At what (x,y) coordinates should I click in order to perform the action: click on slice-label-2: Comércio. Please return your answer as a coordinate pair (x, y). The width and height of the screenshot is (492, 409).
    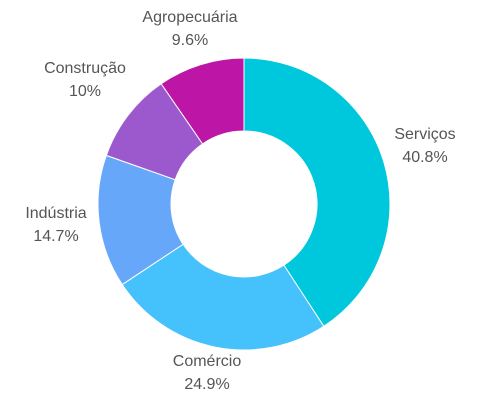
    Looking at the image, I should click on (207, 361).